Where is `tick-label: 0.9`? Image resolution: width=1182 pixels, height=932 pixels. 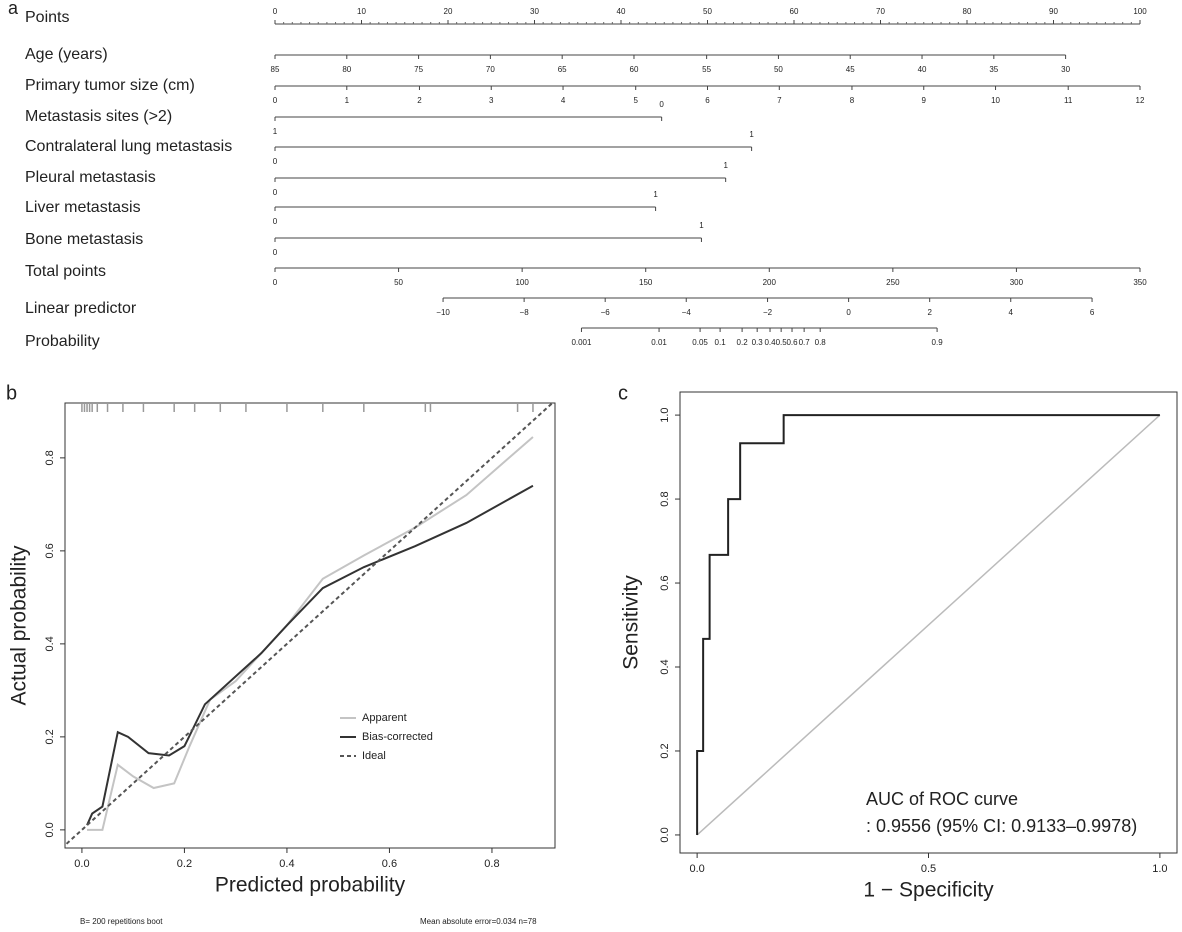
tick-label: 0.9 is located at coordinates (938, 342).